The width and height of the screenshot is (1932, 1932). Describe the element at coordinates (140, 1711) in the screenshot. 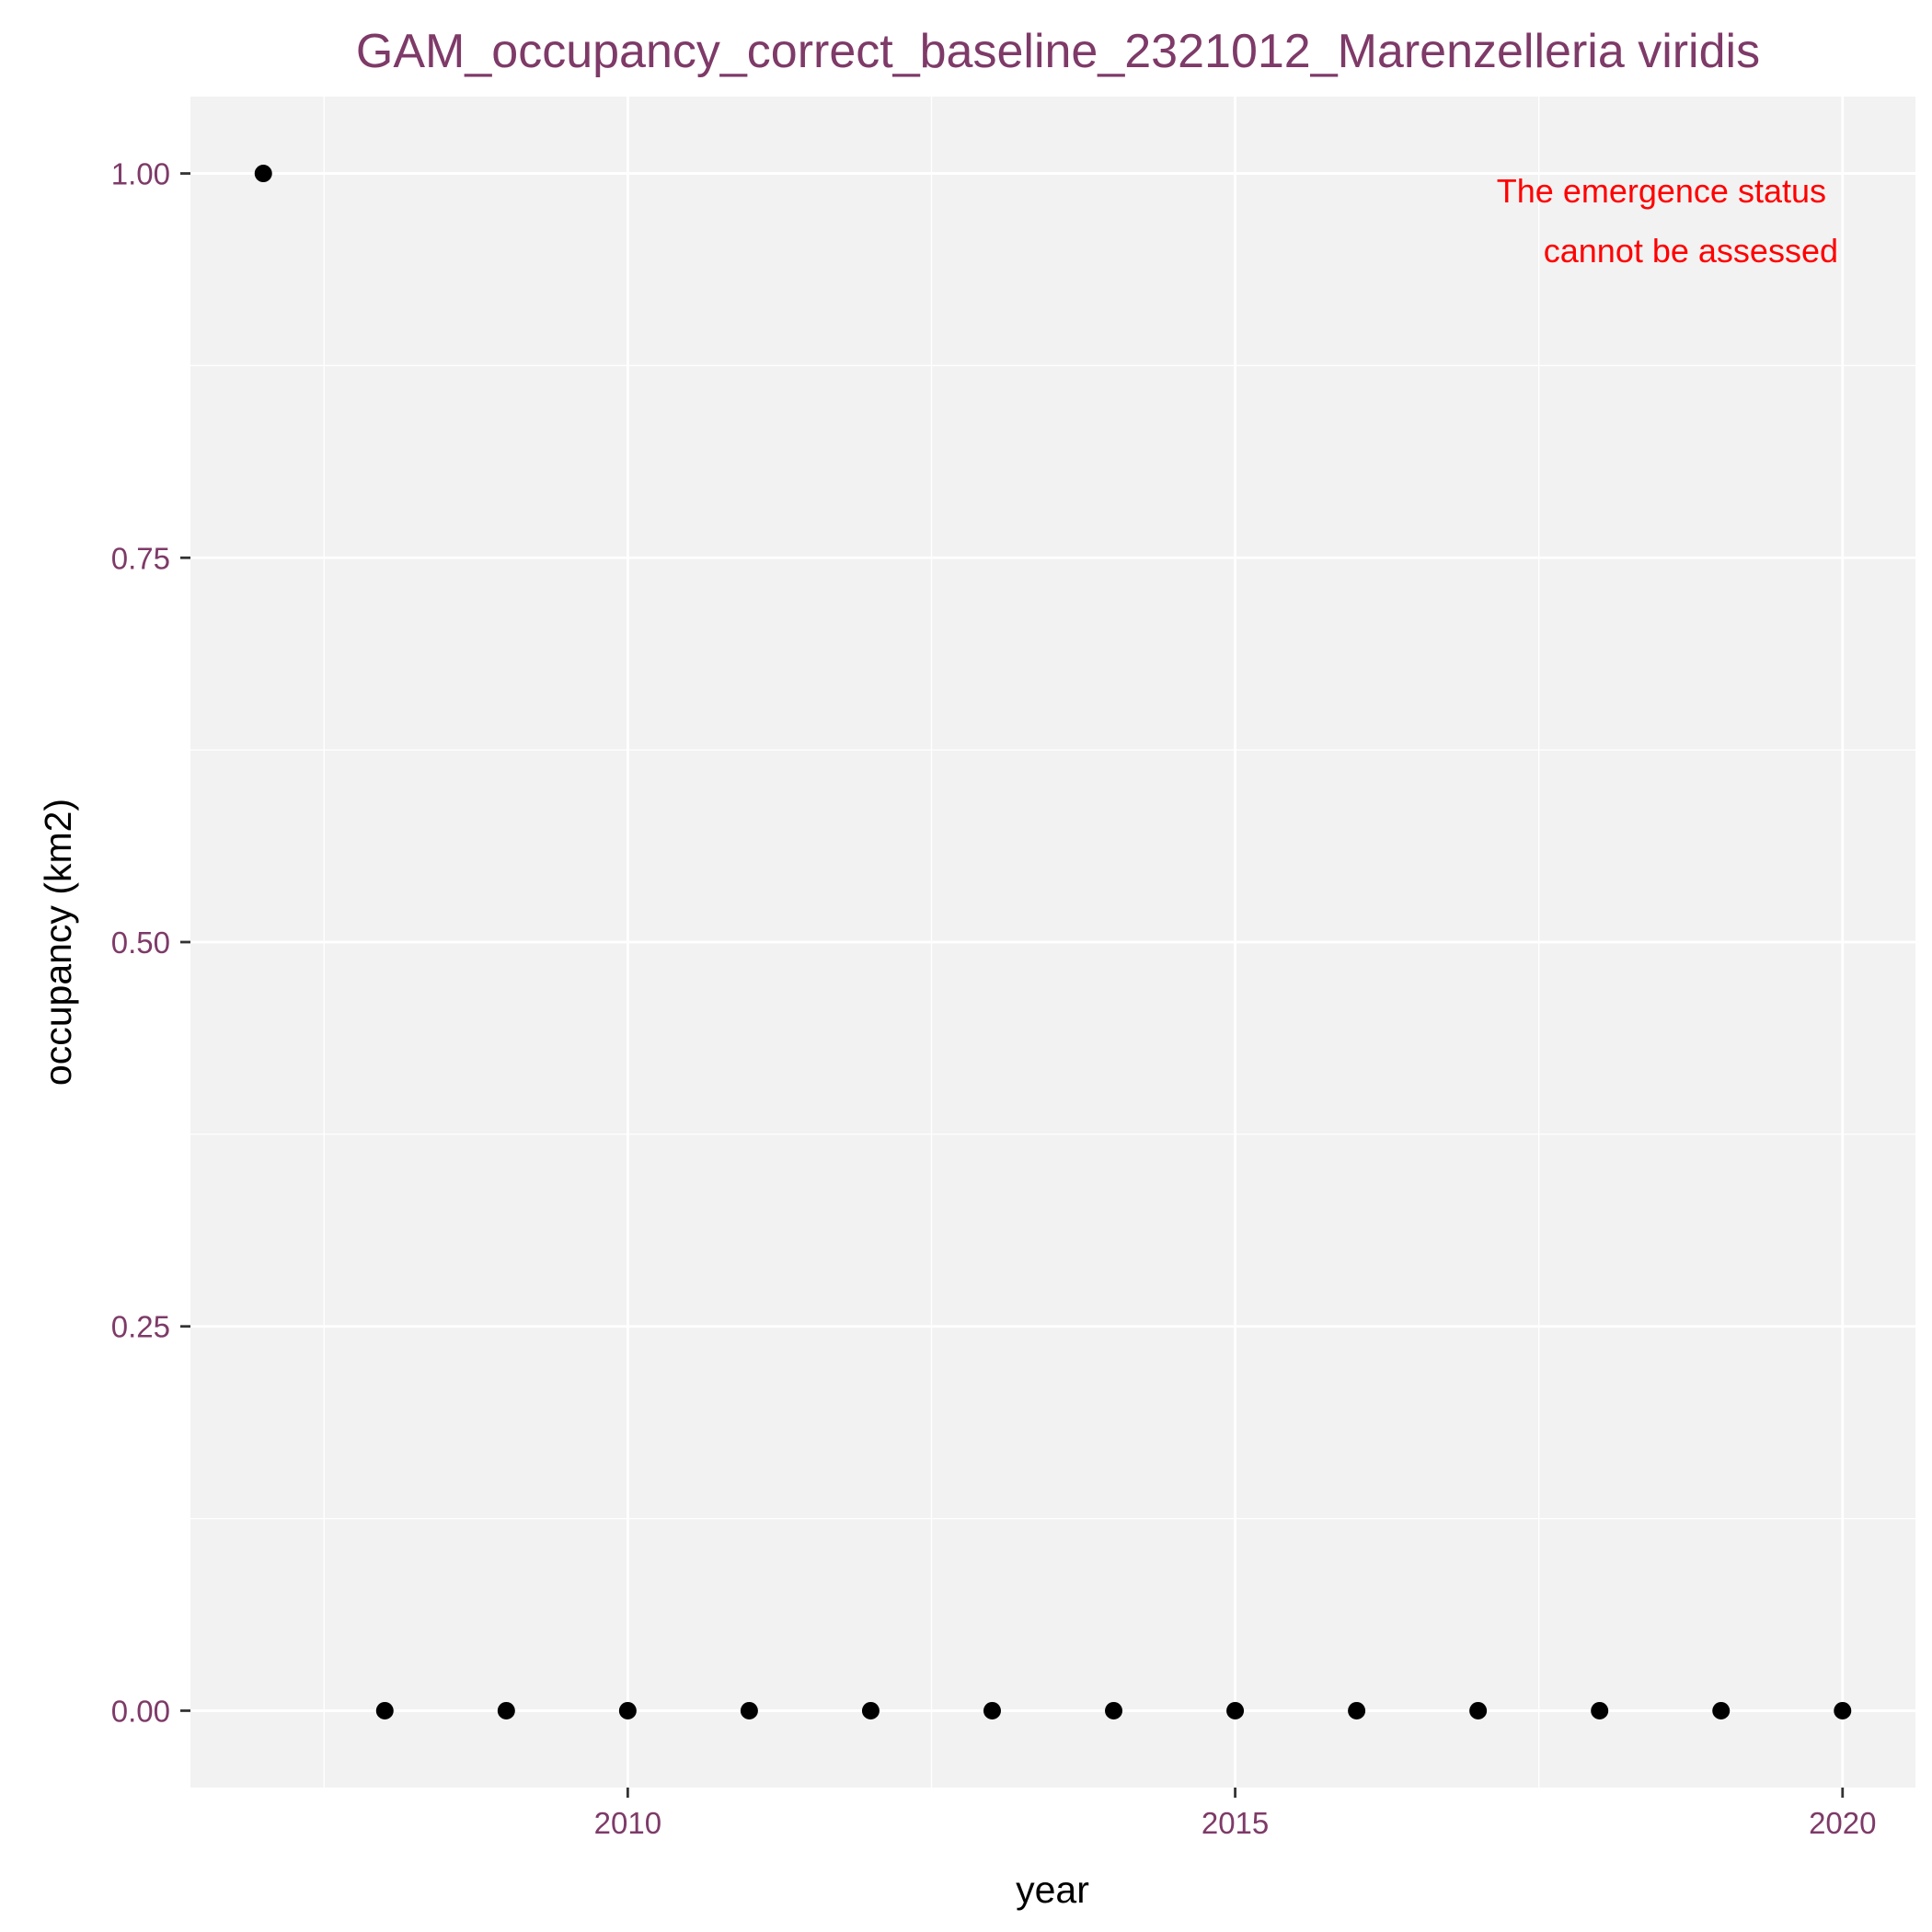

I see `y-tick-label: 0.00` at that location.